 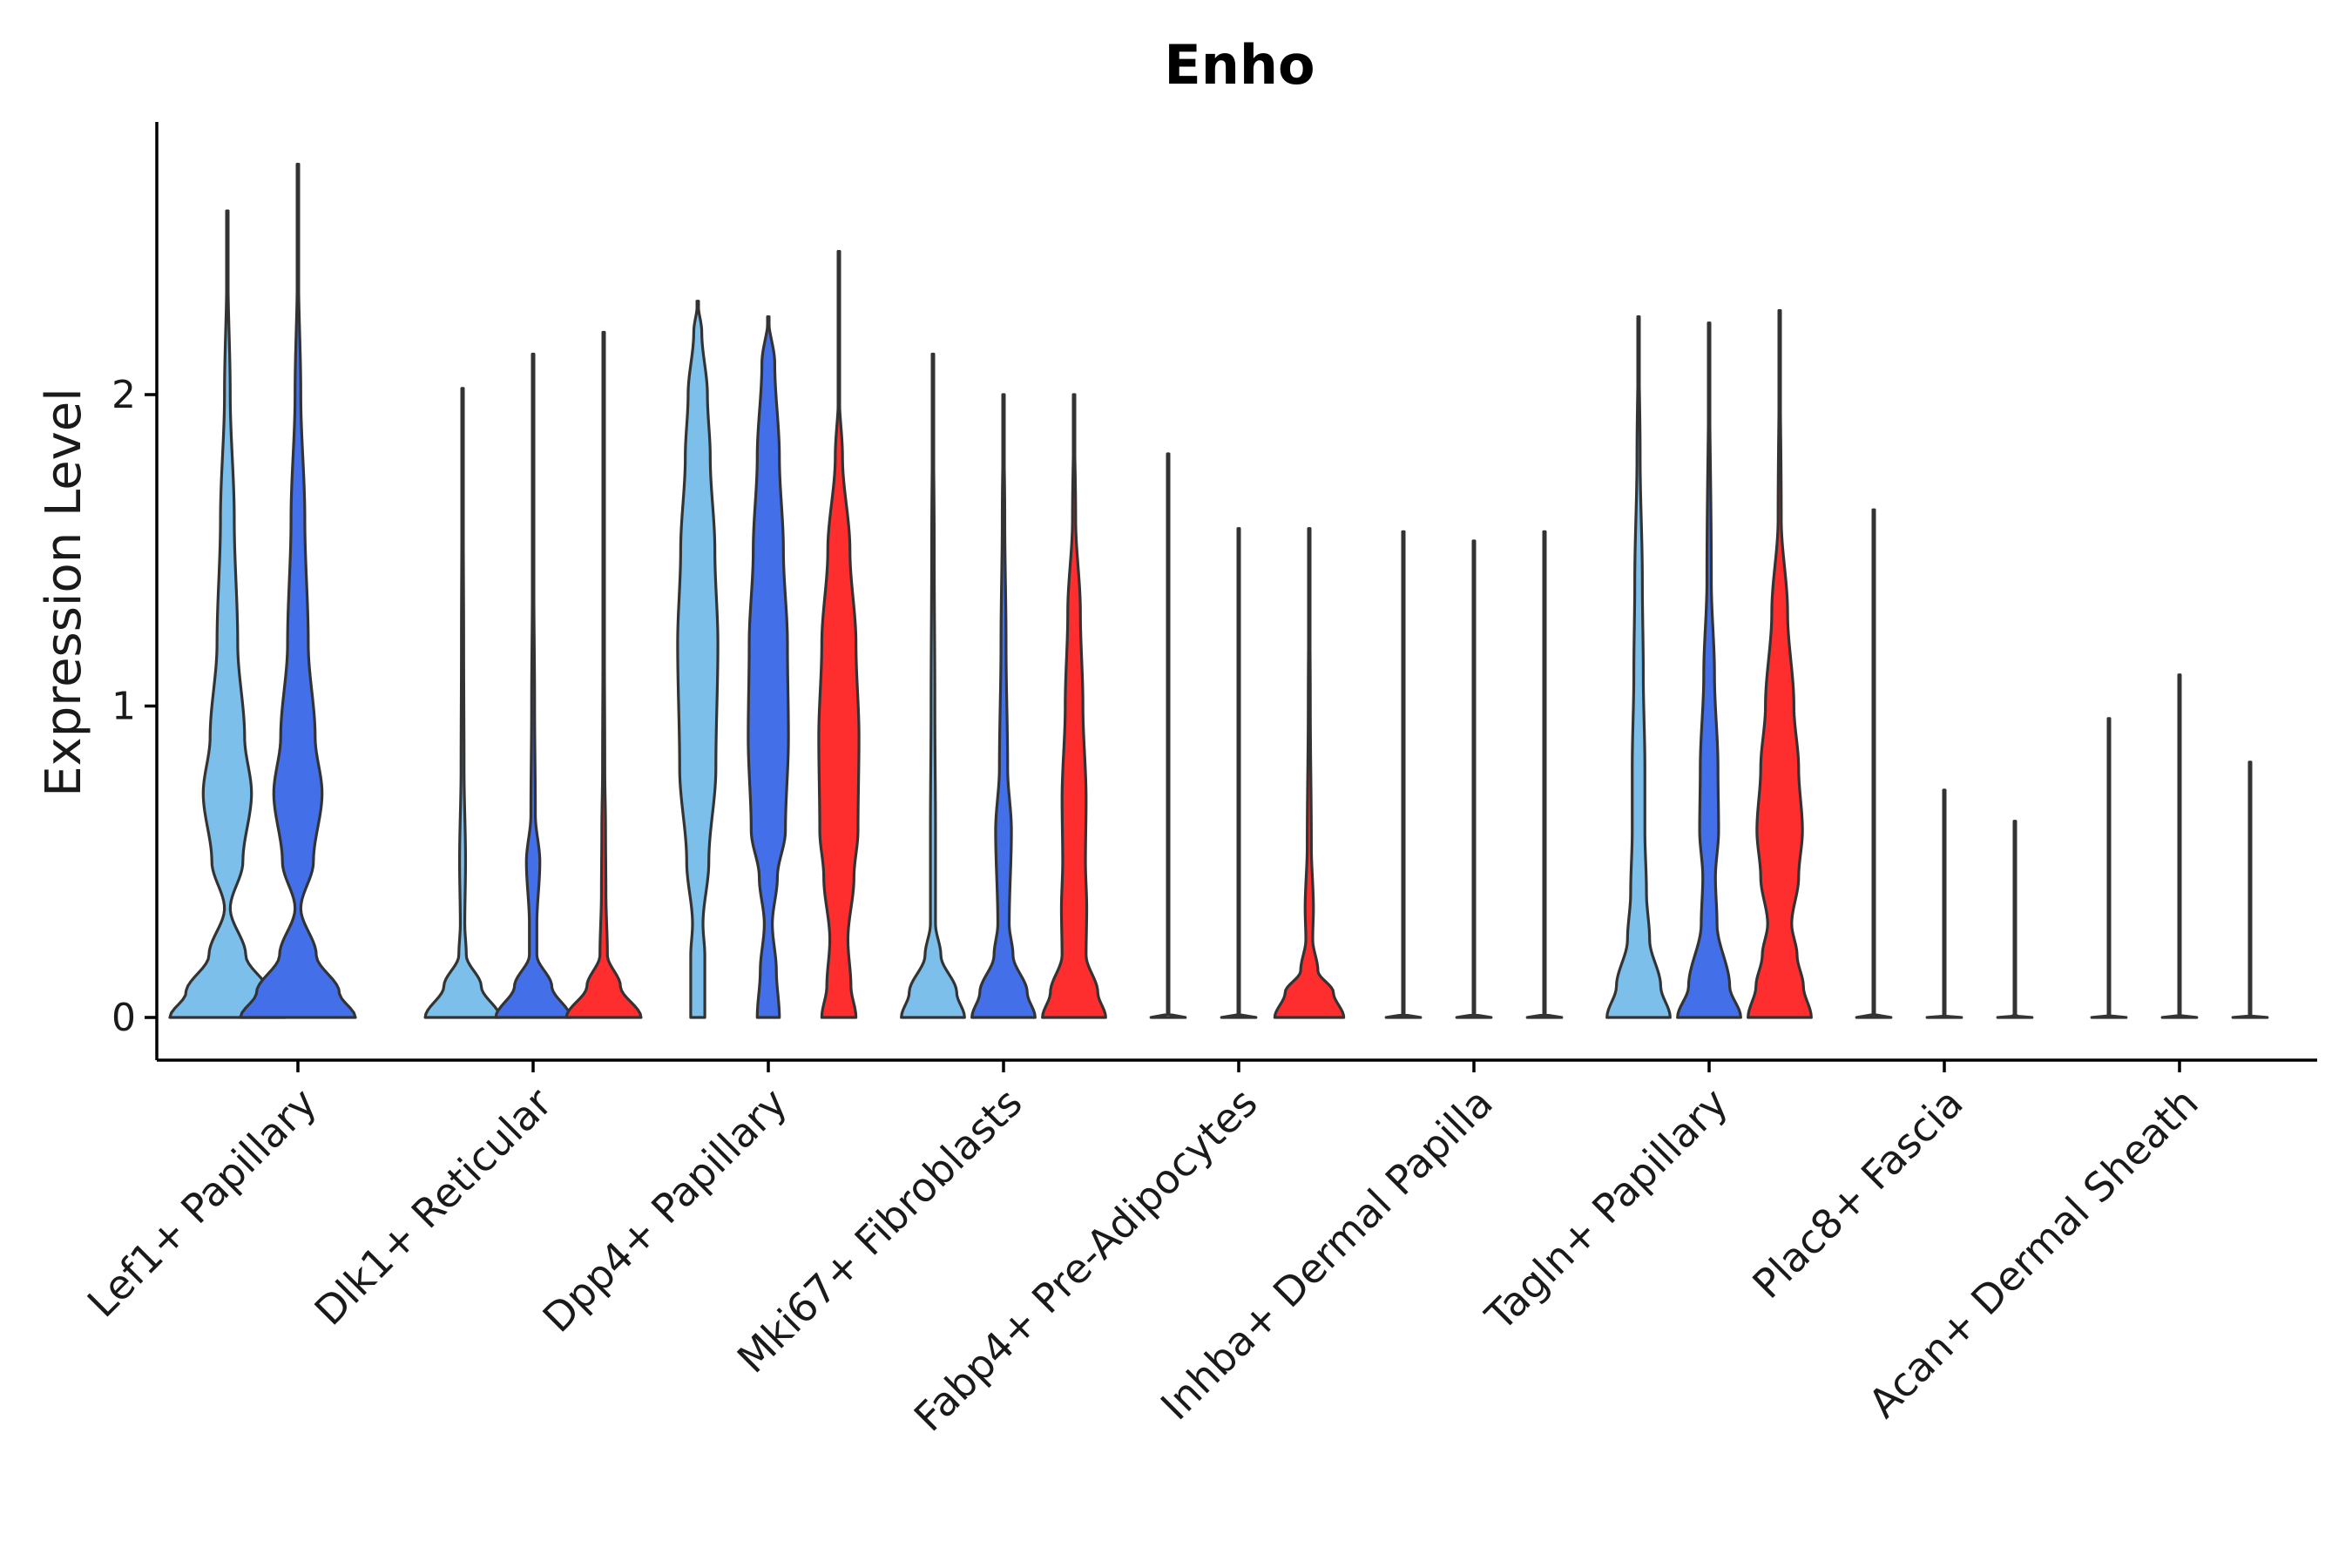 I want to click on x-tick-label: Tagln+ Papillary, so click(x=1606, y=1210).